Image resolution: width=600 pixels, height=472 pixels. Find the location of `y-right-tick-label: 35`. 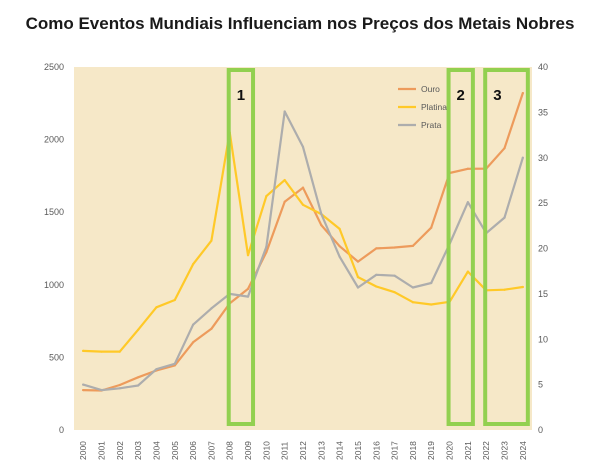

y-right-tick-label: 35 is located at coordinates (543, 112).